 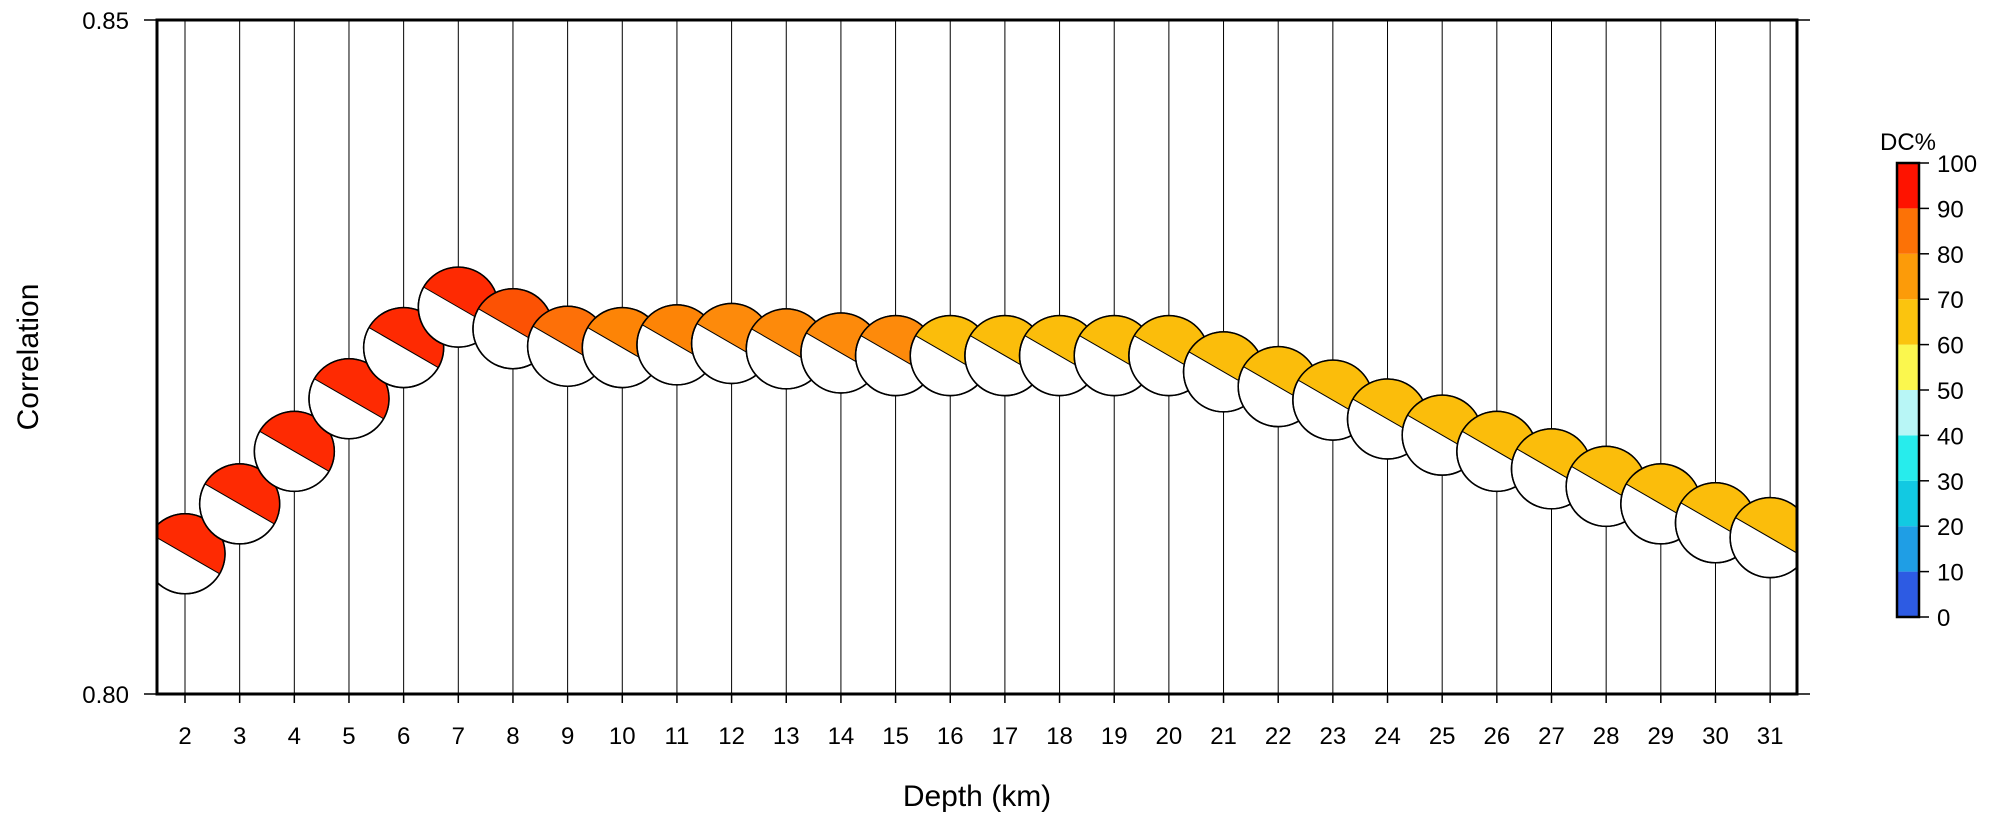 What do you see at coordinates (348, 736) in the screenshot?
I see `x-tick-label-5: 5` at bounding box center [348, 736].